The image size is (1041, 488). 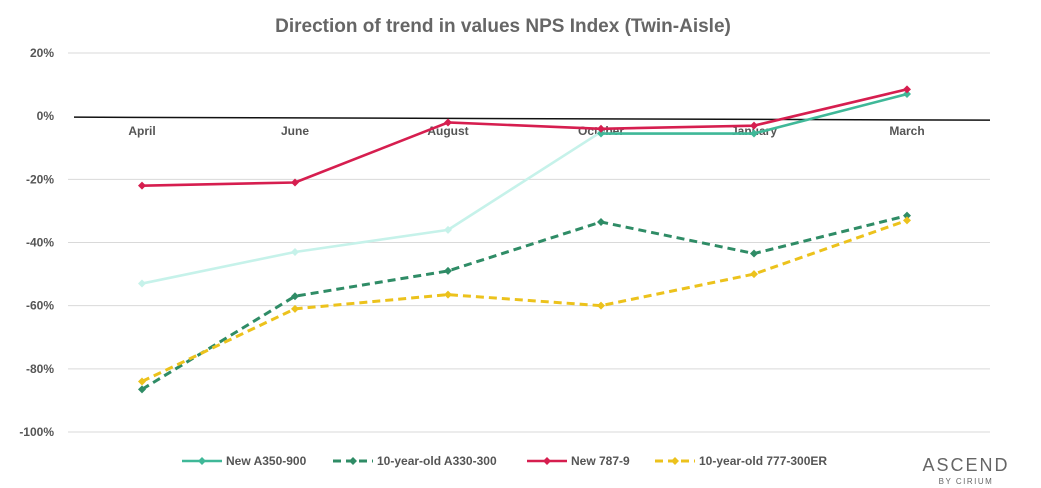 What do you see at coordinates (437, 461) in the screenshot?
I see `legend-label: 10-year-old A330-300` at bounding box center [437, 461].